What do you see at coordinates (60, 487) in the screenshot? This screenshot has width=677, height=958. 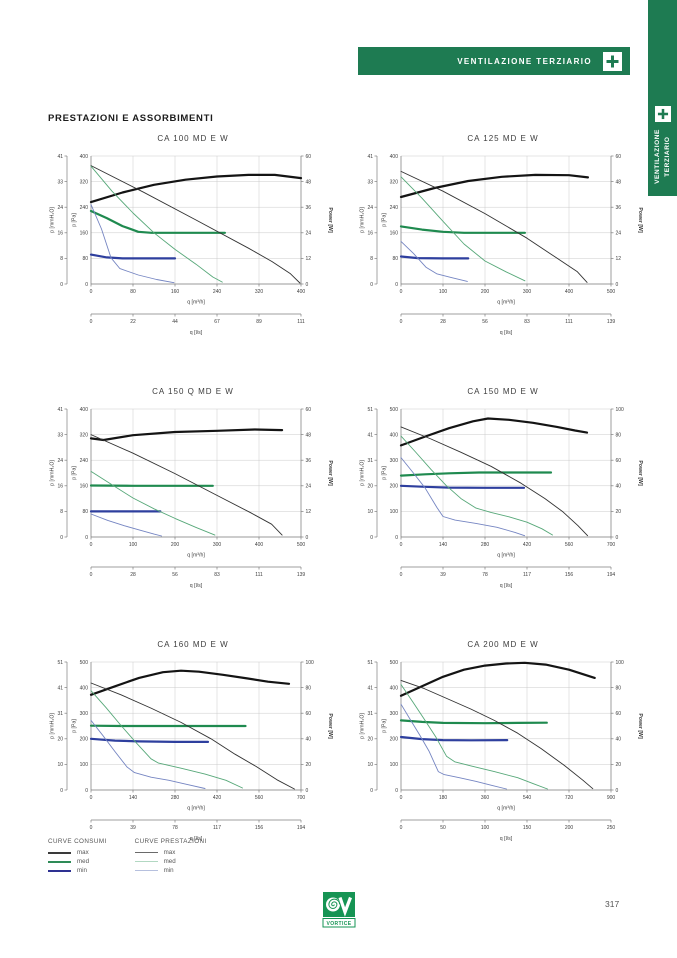 I see `svg-text: 16` at bounding box center [60, 487].